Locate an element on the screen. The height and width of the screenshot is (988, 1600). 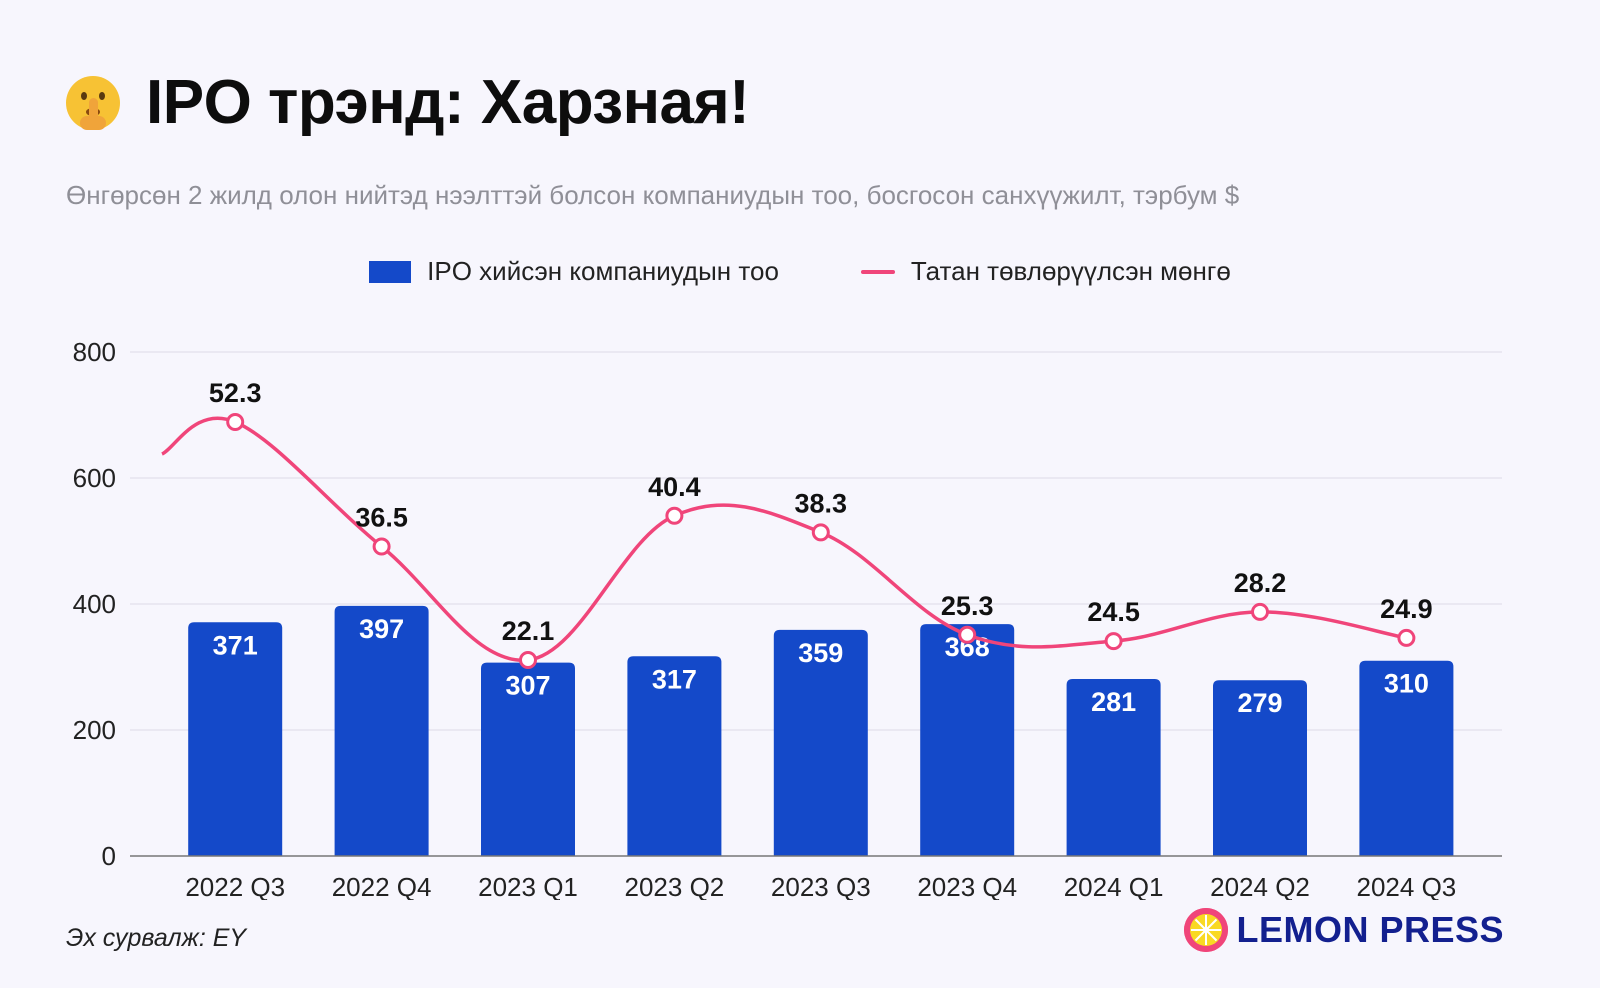
line-value-label: 40.4 is located at coordinates (674, 487).